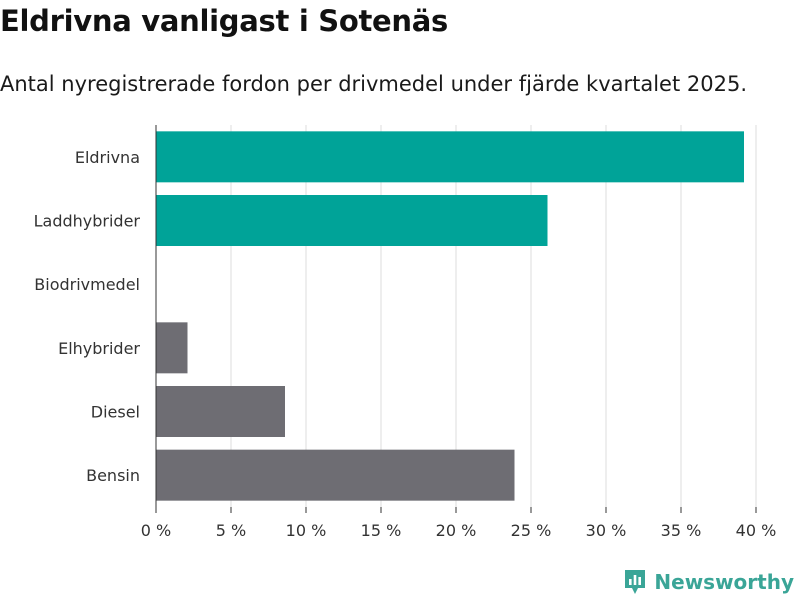 The image size is (800, 600). What do you see at coordinates (381, 530) in the screenshot?
I see `x-tick-label: 15 %` at bounding box center [381, 530].